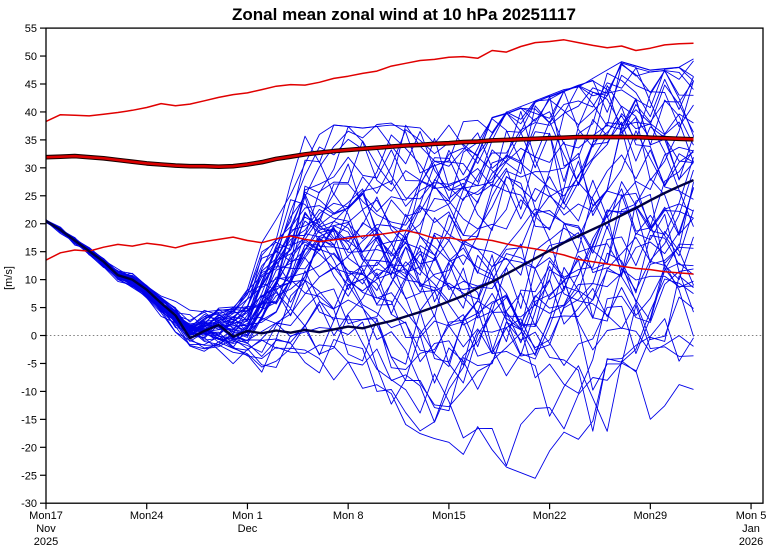  I want to click on y-tick-label: 10, so click(31, 281).